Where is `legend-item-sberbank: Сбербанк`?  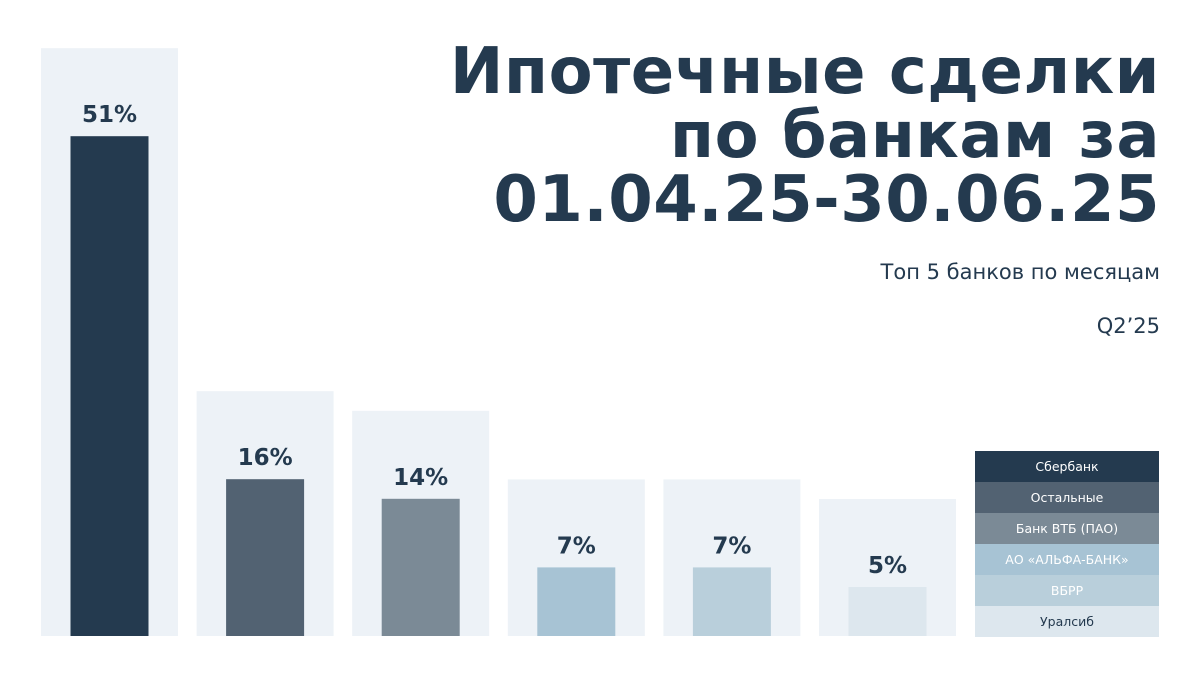
legend-item-sberbank: Сбербанк is located at coordinates (1067, 466).